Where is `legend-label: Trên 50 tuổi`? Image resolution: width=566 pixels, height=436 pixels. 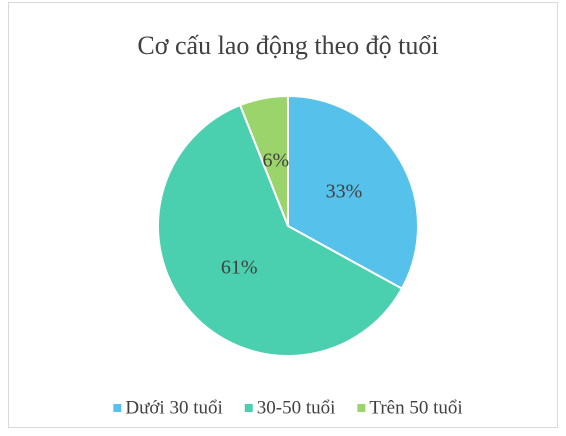
legend-label: Trên 50 tuổi is located at coordinates (415, 407).